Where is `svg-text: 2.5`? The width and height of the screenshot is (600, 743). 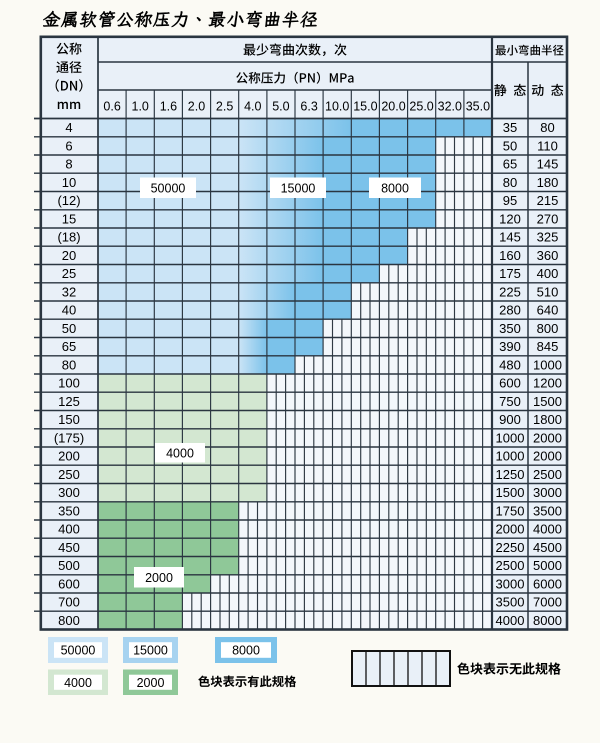
svg-text: 2.5 is located at coordinates (224, 107).